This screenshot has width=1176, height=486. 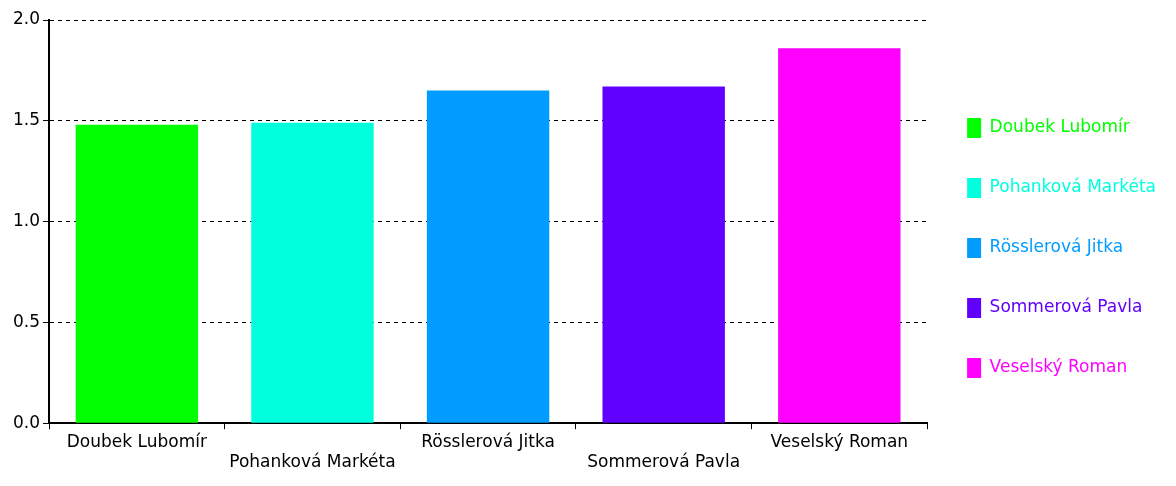 What do you see at coordinates (1066, 306) in the screenshot?
I see `legend-label: Sommerová Pavla` at bounding box center [1066, 306].